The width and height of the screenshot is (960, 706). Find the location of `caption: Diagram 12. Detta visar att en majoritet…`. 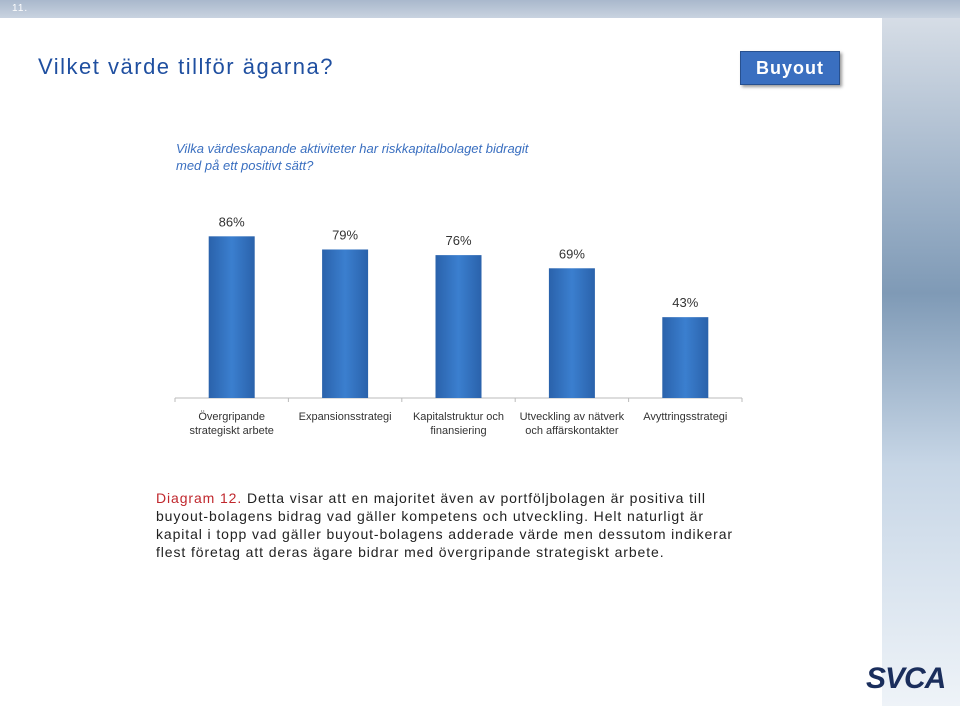

caption: Diagram 12. Detta visar att en majoritet… is located at coordinates (446, 525).